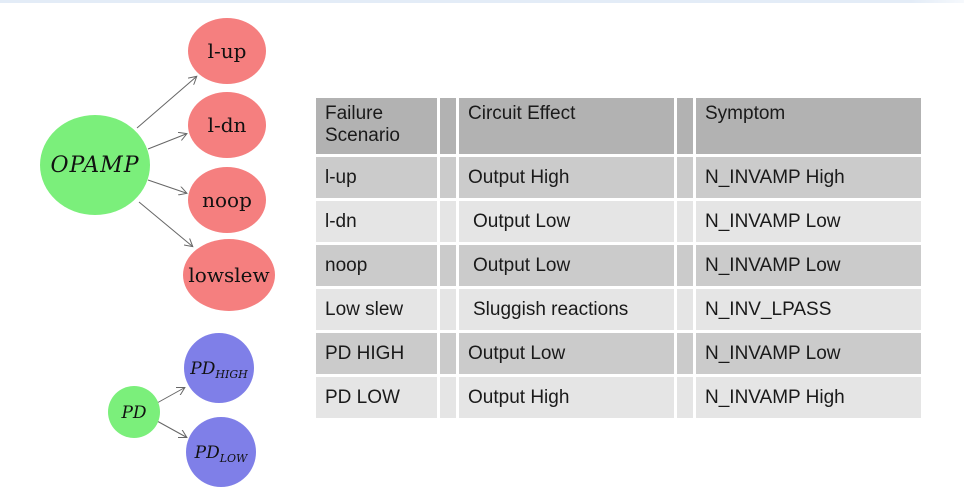  What do you see at coordinates (376, 309) in the screenshot?
I see `cell-scenario: Low slew` at bounding box center [376, 309].